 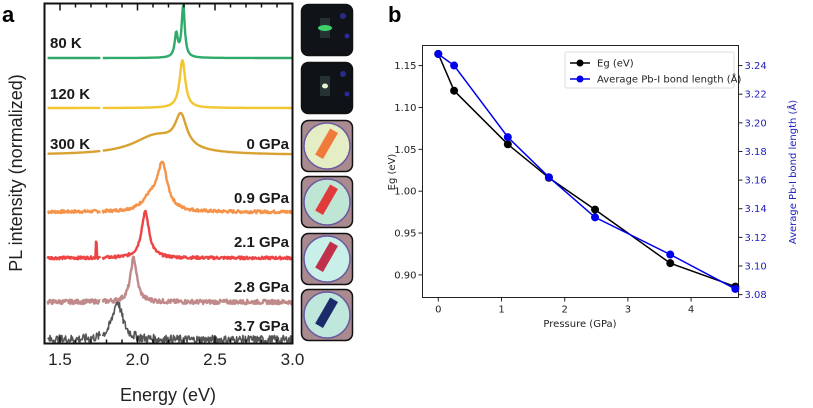 I want to click on legend-box, so click(x=649, y=70).